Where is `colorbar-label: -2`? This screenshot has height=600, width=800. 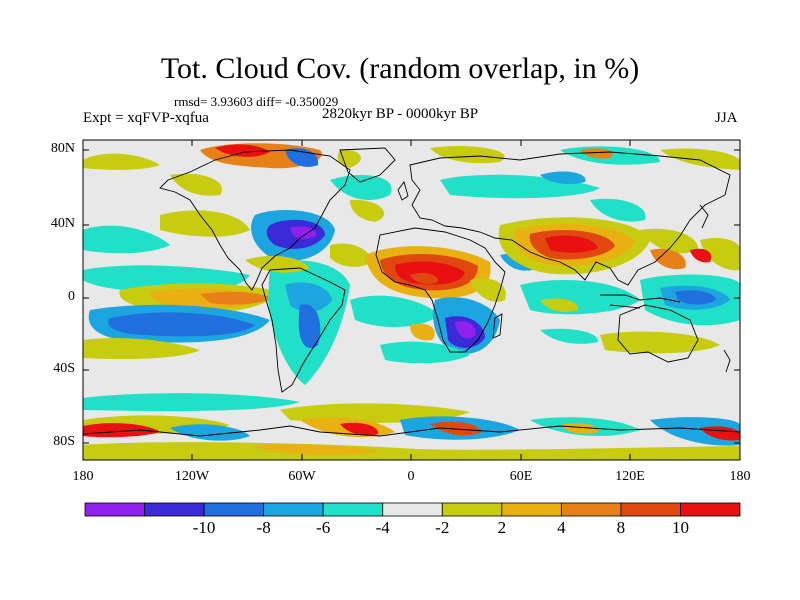 colorbar-label: -2 is located at coordinates (442, 527).